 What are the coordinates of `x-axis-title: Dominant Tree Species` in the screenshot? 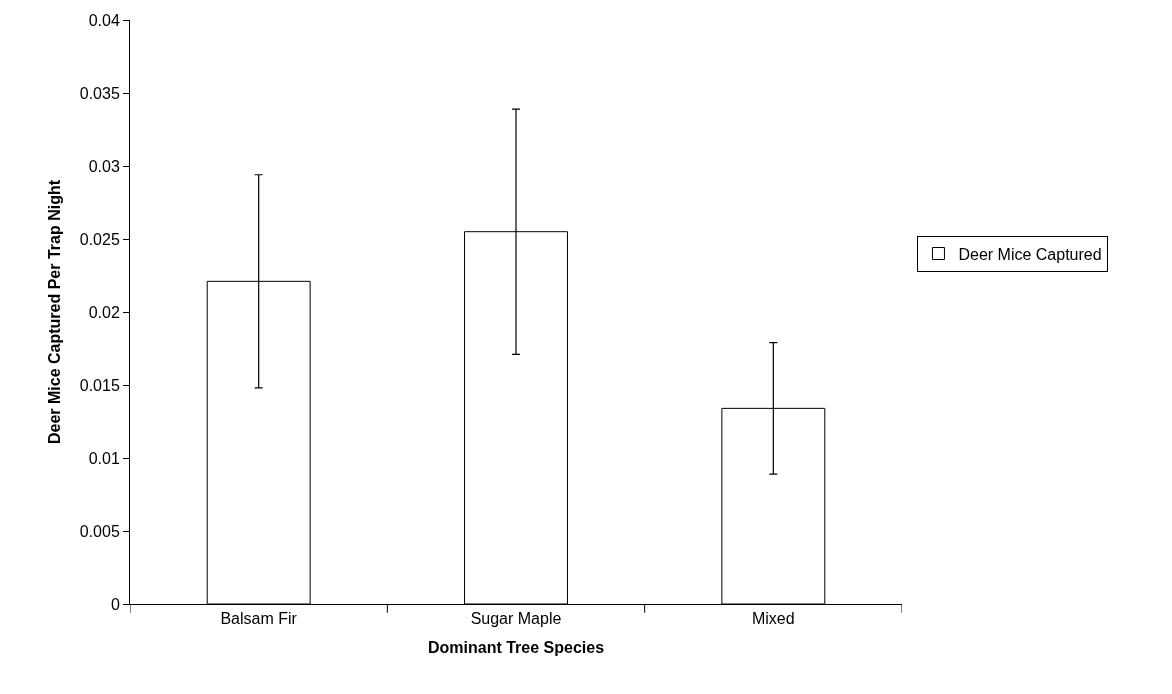 It's located at (516, 647).